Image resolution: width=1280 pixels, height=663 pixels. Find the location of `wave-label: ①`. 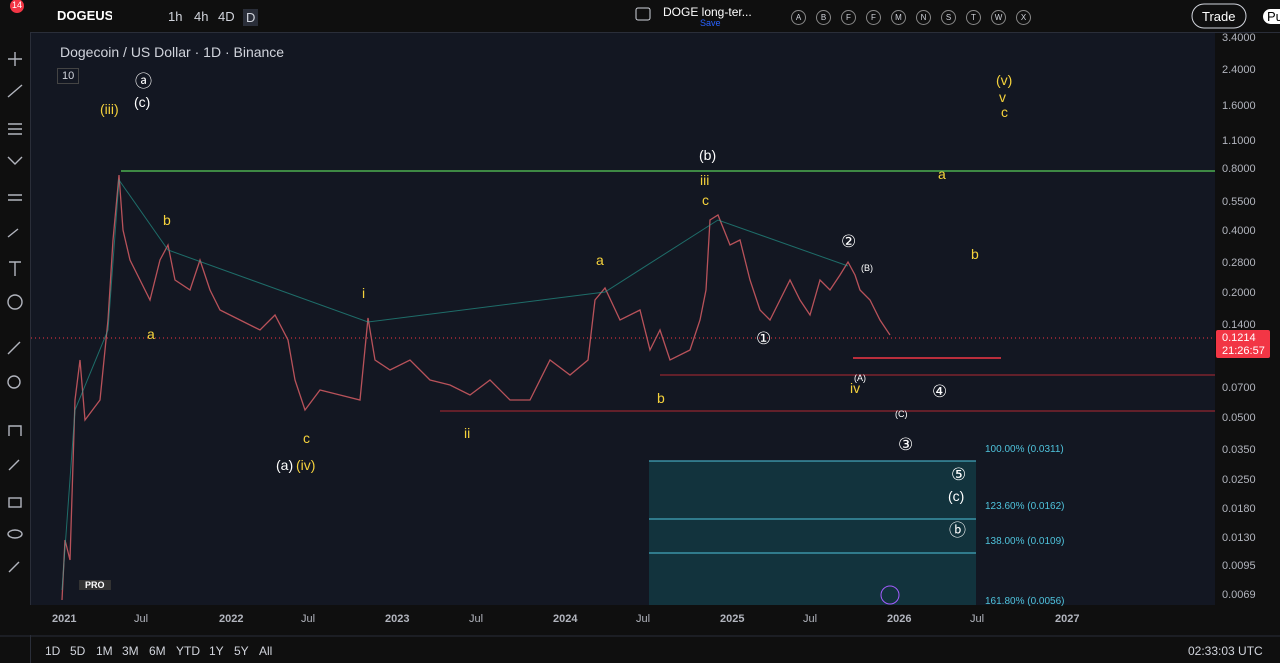

wave-label: ① is located at coordinates (764, 338).